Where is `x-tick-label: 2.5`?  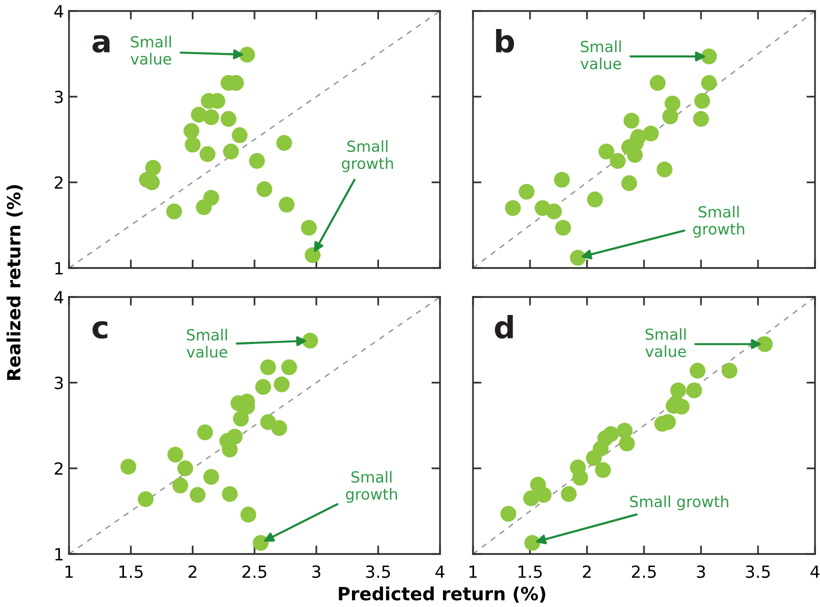
x-tick-label: 2.5 is located at coordinates (254, 571).